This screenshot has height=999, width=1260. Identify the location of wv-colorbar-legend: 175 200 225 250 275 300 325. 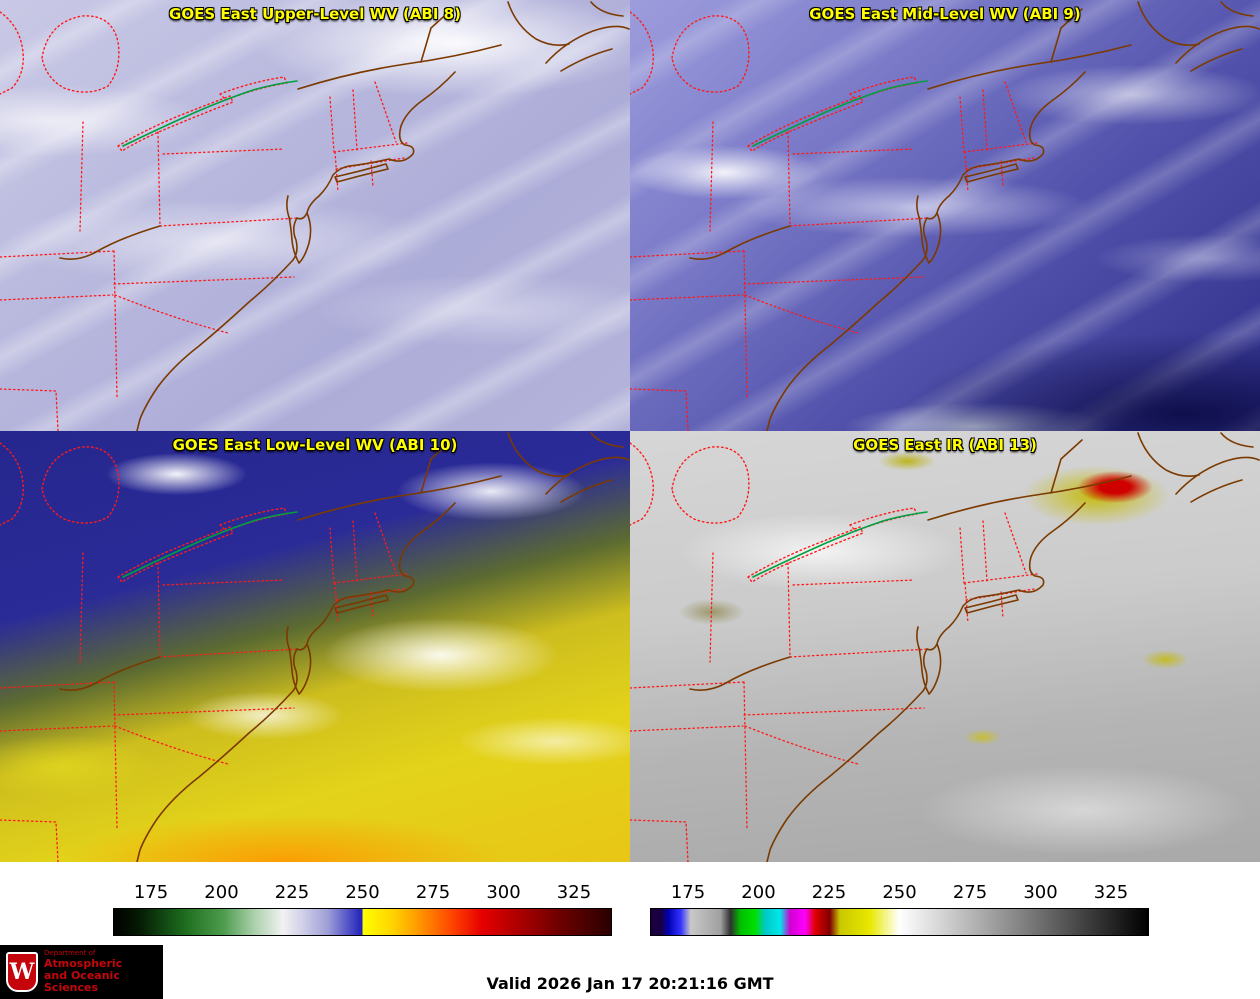
(362, 908).